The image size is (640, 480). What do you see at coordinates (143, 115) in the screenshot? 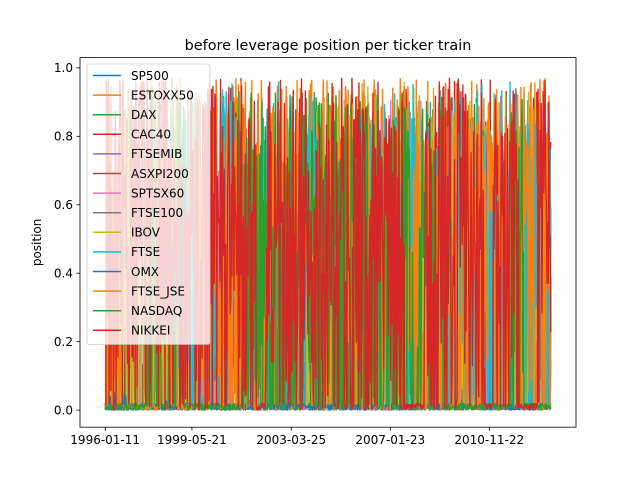
I see `legend-label: DAX` at bounding box center [143, 115].